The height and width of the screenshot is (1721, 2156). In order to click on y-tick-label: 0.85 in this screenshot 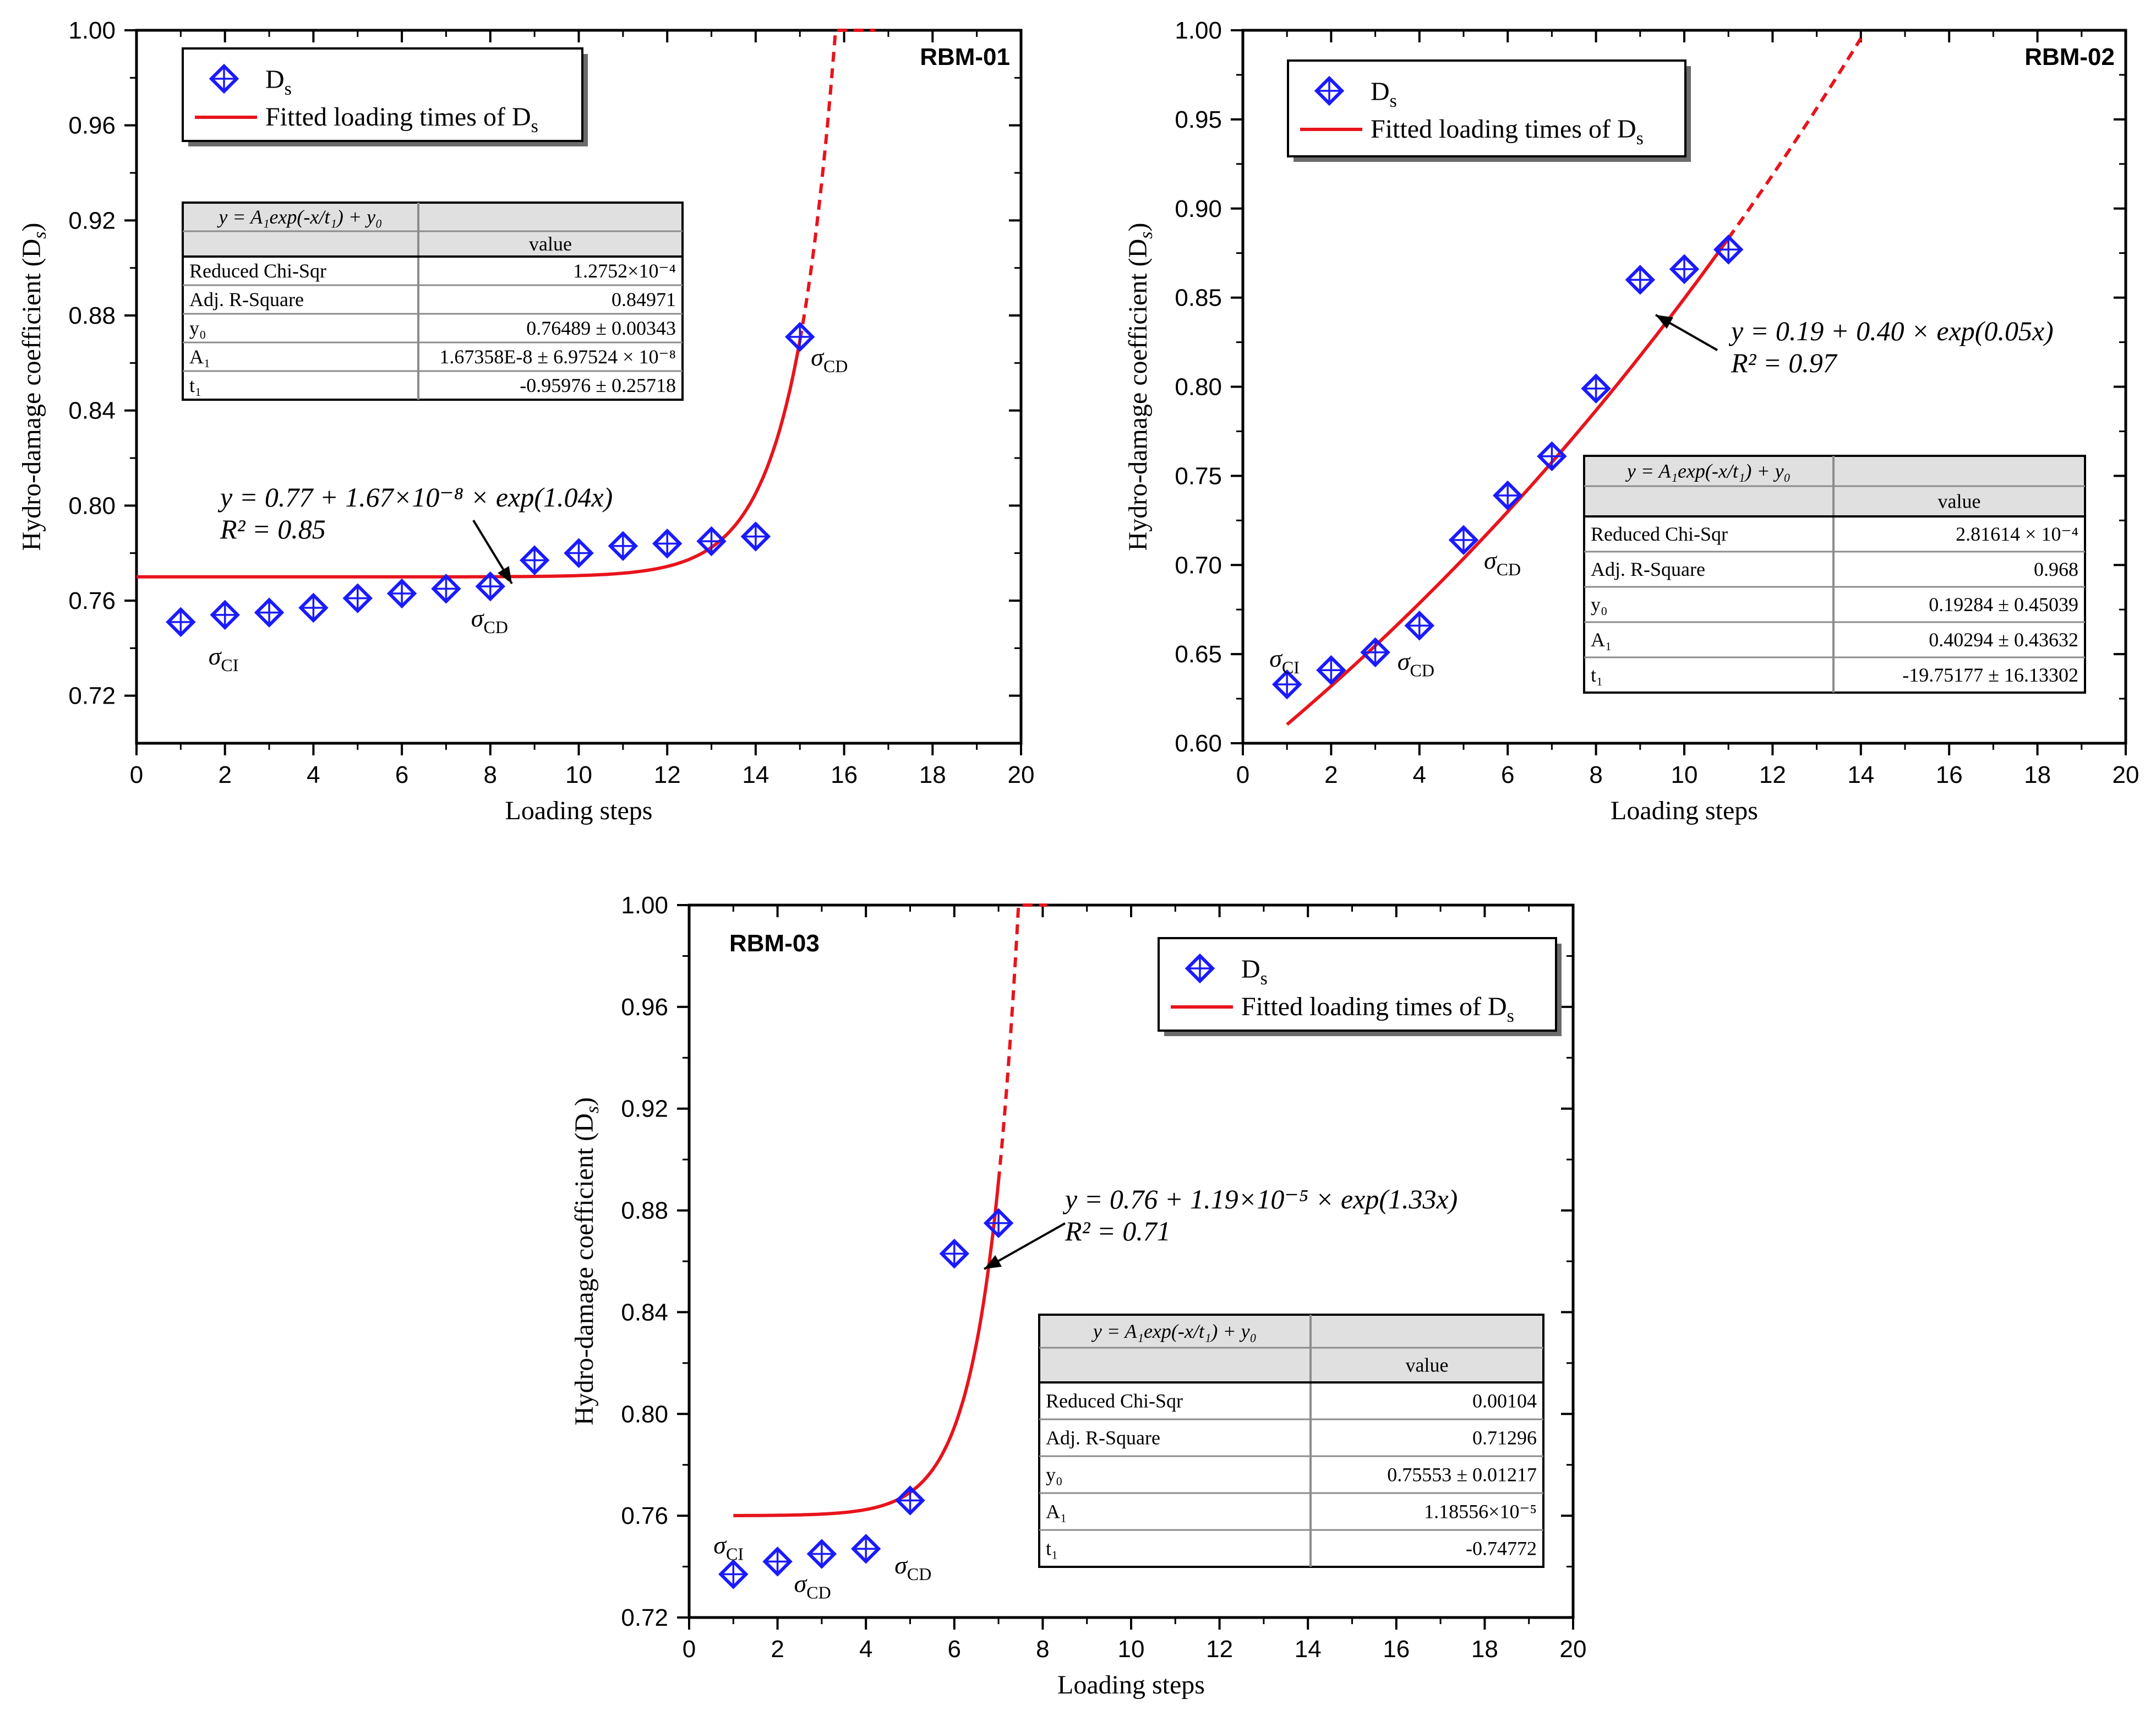, I will do `click(1198, 298)`.